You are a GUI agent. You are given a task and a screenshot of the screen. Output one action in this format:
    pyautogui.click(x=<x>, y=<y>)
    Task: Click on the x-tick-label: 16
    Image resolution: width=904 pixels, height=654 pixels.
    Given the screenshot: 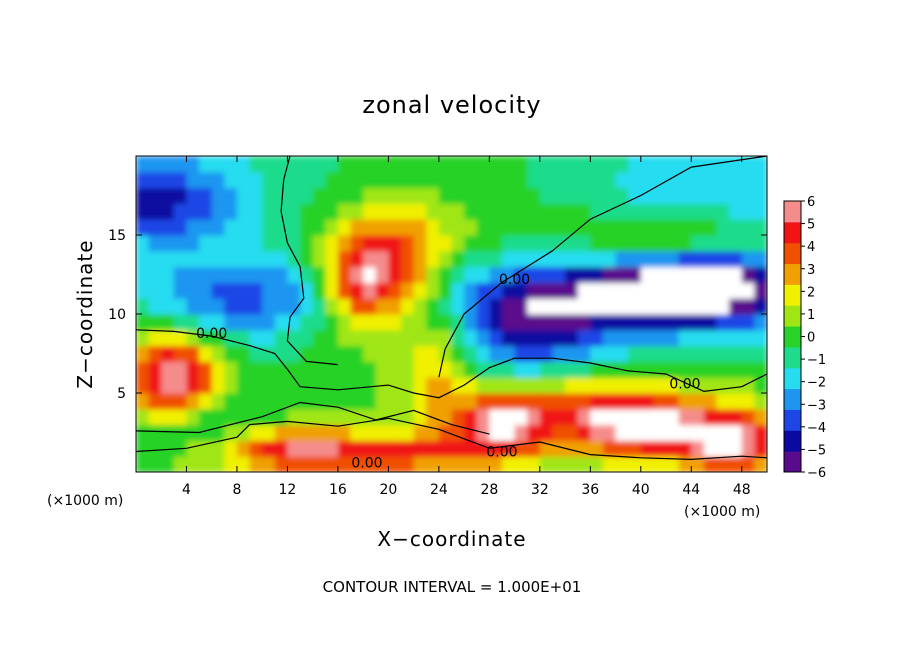 What is the action you would take?
    pyautogui.click(x=338, y=490)
    